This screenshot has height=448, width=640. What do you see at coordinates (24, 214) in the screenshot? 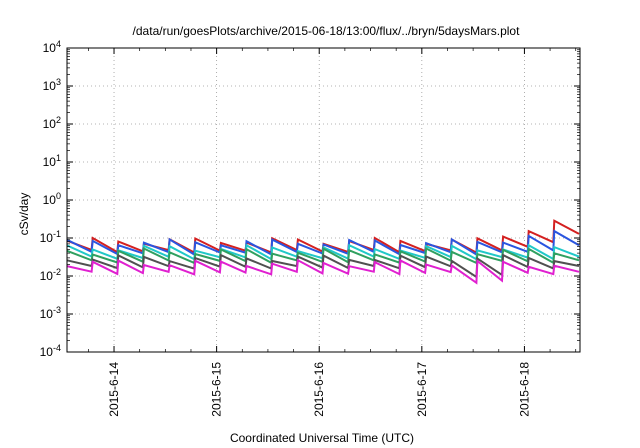
I see `y-axis-label: cSv/day` at bounding box center [24, 214].